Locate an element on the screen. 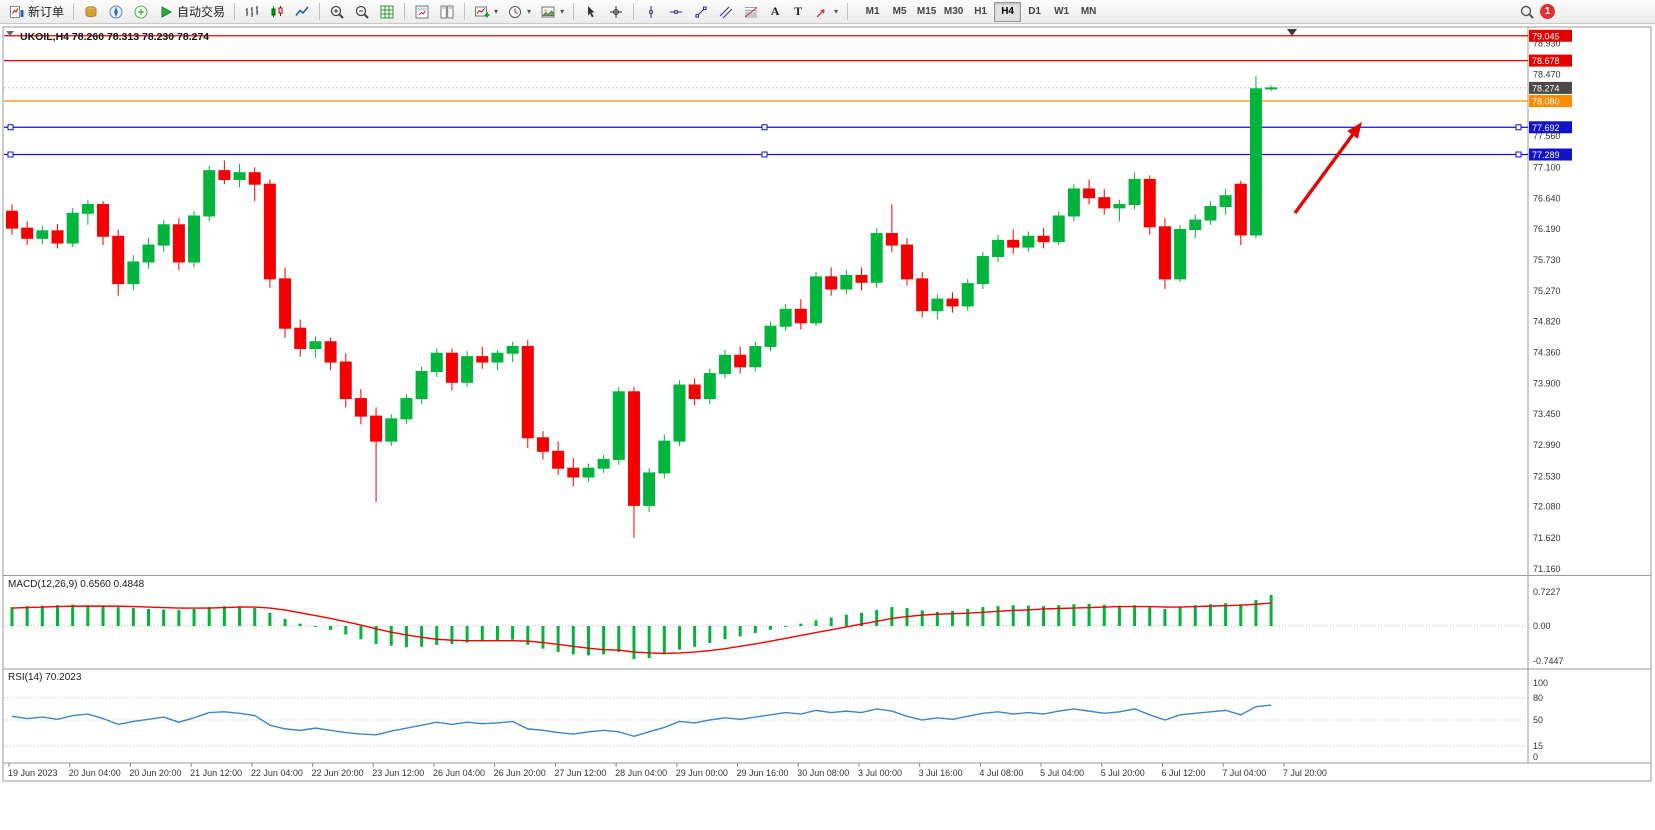  price-badge-label: 78.274 is located at coordinates (1546, 88).